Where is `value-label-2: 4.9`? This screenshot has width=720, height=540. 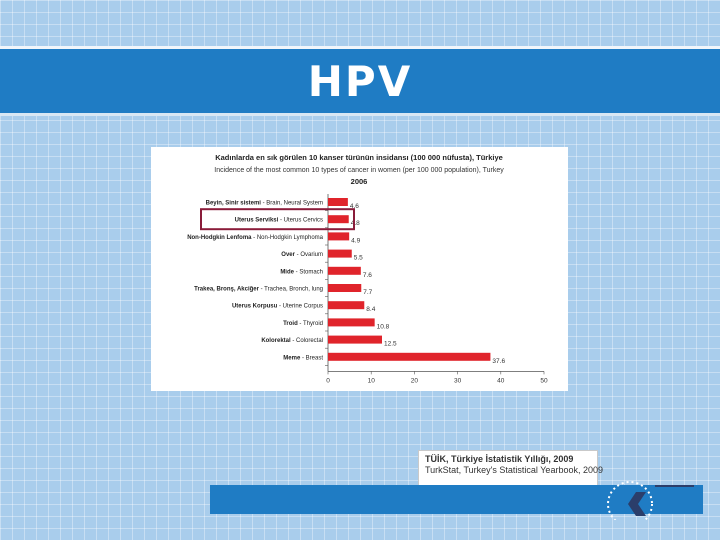
value-label-2: 4.9 is located at coordinates (355, 240).